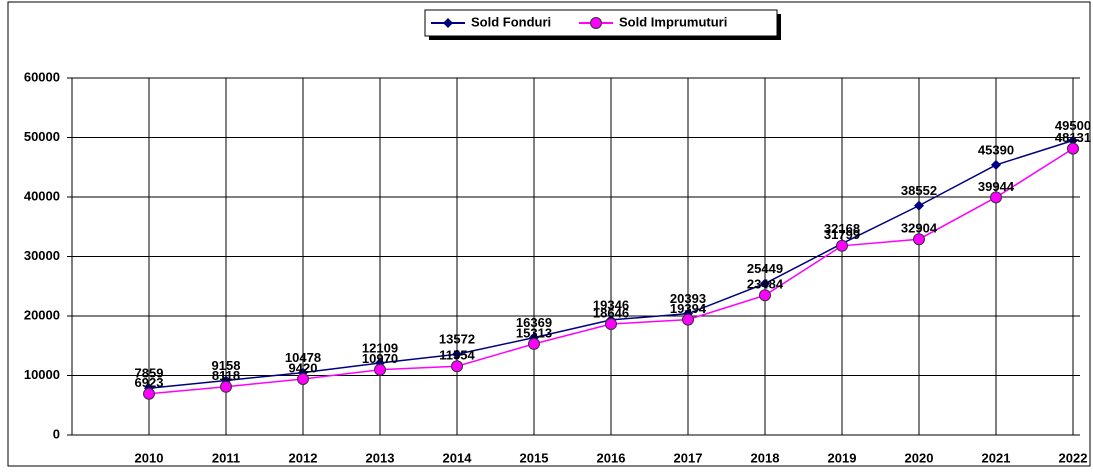  What do you see at coordinates (919, 190) in the screenshot?
I see `data-label: 38552` at bounding box center [919, 190].